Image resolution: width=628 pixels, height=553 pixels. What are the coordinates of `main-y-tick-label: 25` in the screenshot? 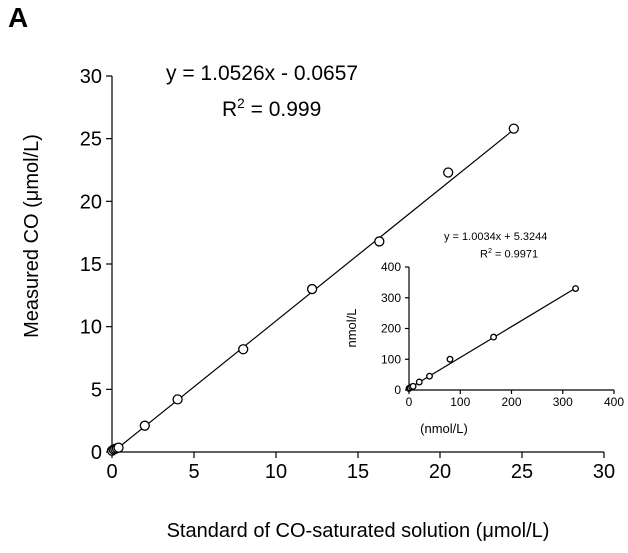 It's located at (91, 140).